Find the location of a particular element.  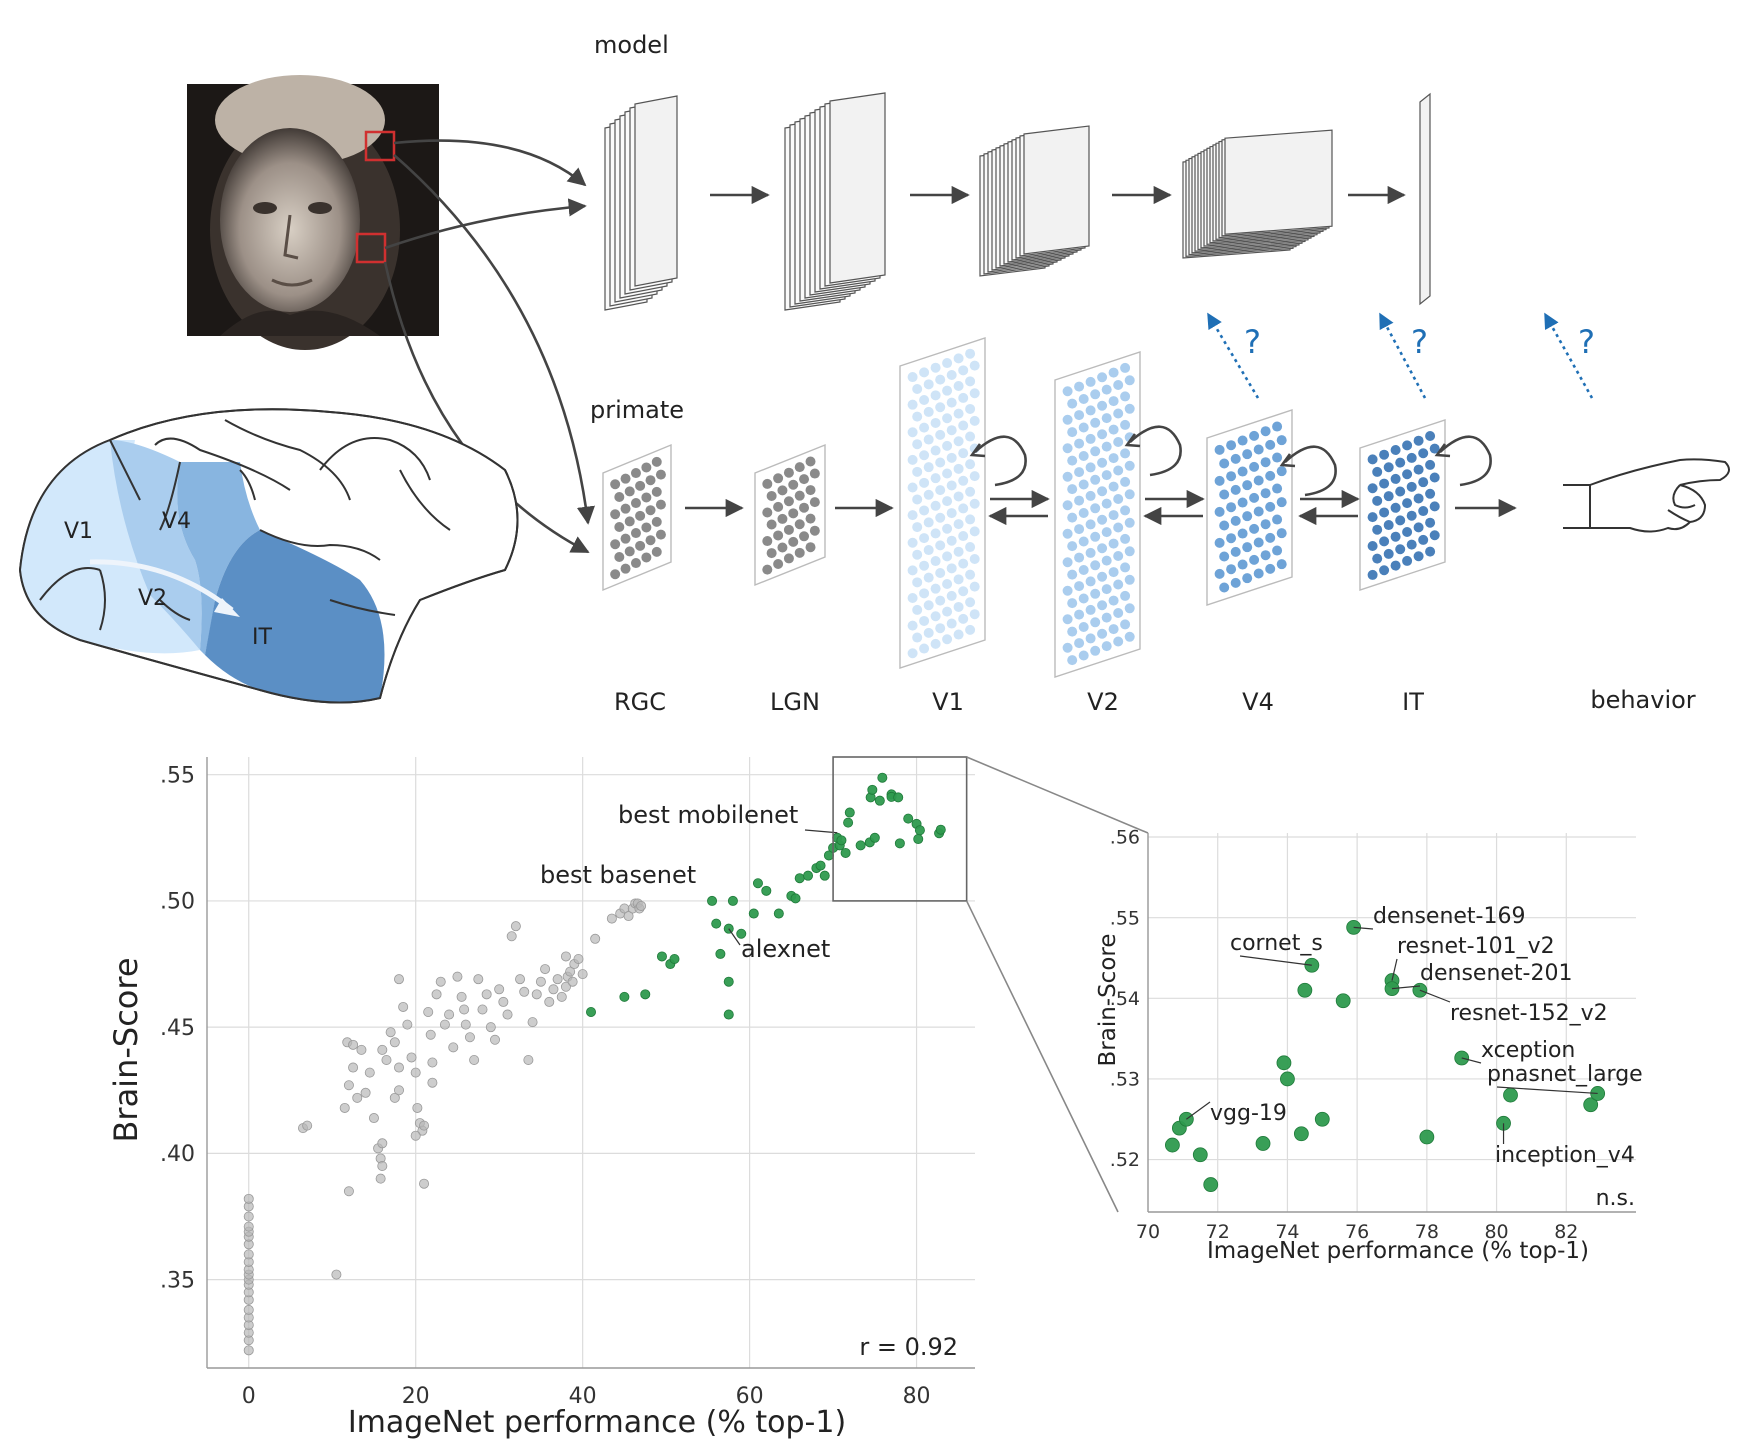

portrait-photo is located at coordinates (313, 212).